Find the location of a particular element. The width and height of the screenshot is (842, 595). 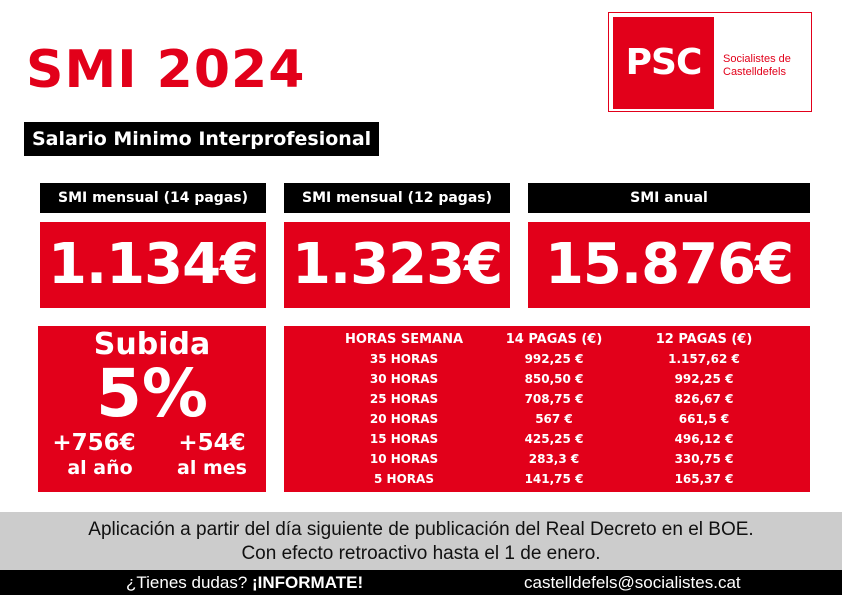

table-cell-hours: 25 HORAS is located at coordinates (404, 399).